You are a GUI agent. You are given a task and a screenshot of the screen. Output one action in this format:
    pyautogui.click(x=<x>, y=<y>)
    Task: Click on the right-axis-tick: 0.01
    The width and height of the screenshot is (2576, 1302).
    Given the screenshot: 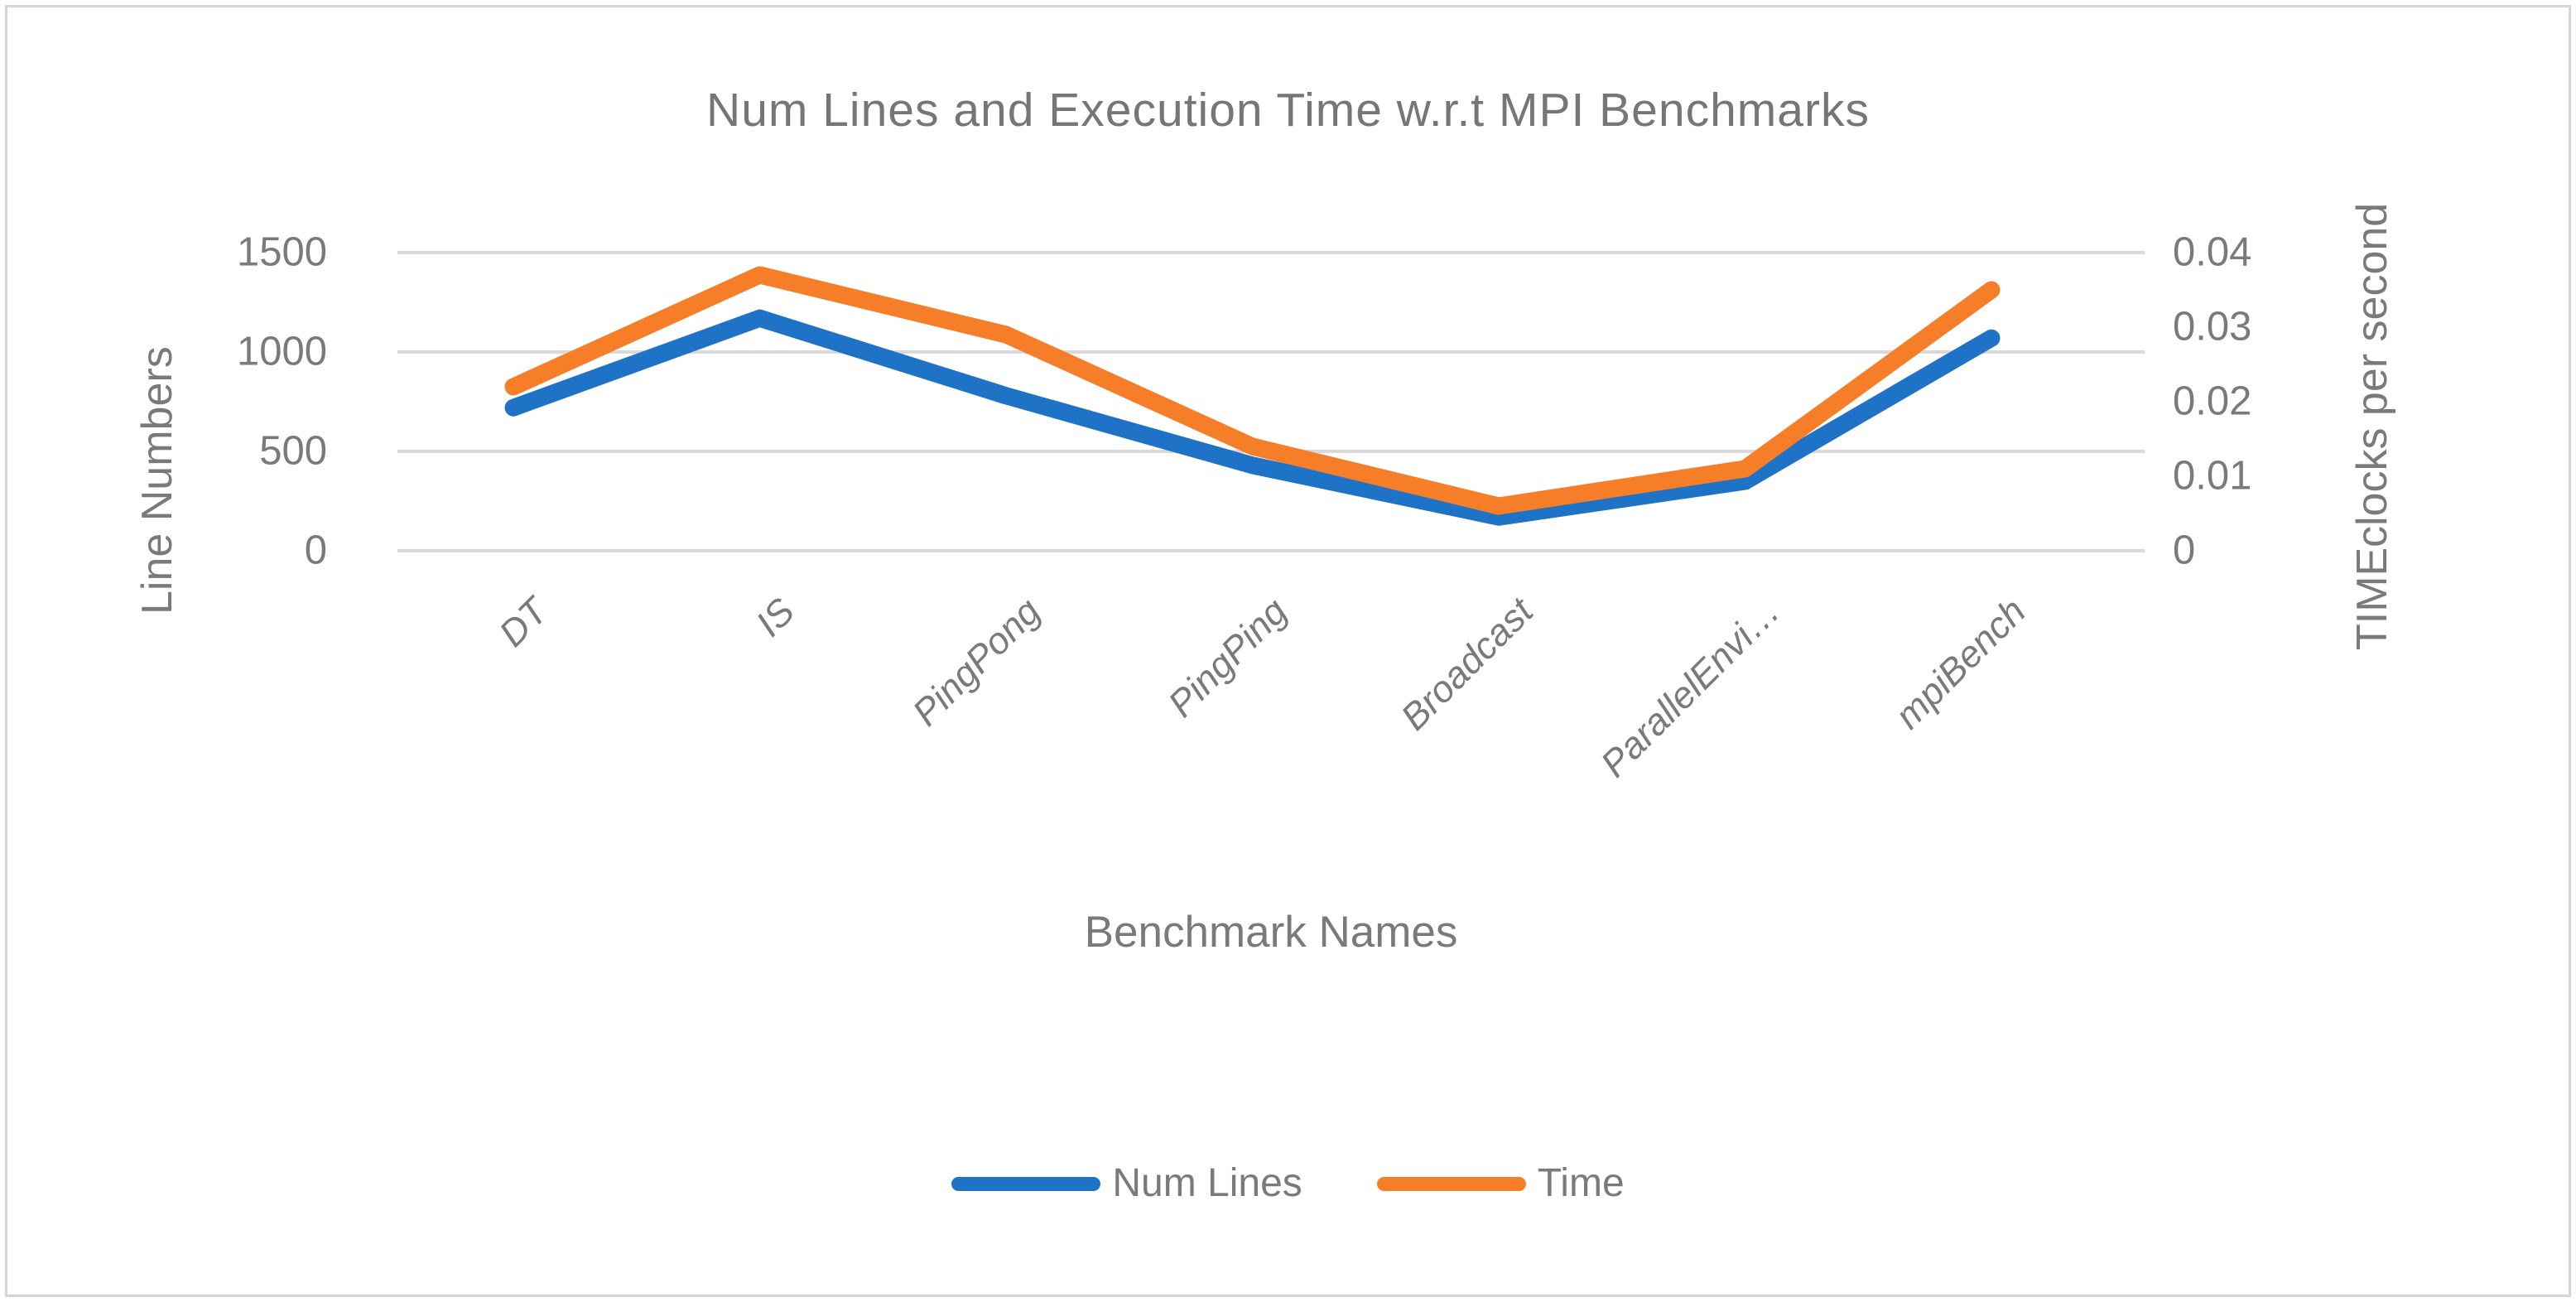 What is the action you would take?
    pyautogui.click(x=2212, y=476)
    